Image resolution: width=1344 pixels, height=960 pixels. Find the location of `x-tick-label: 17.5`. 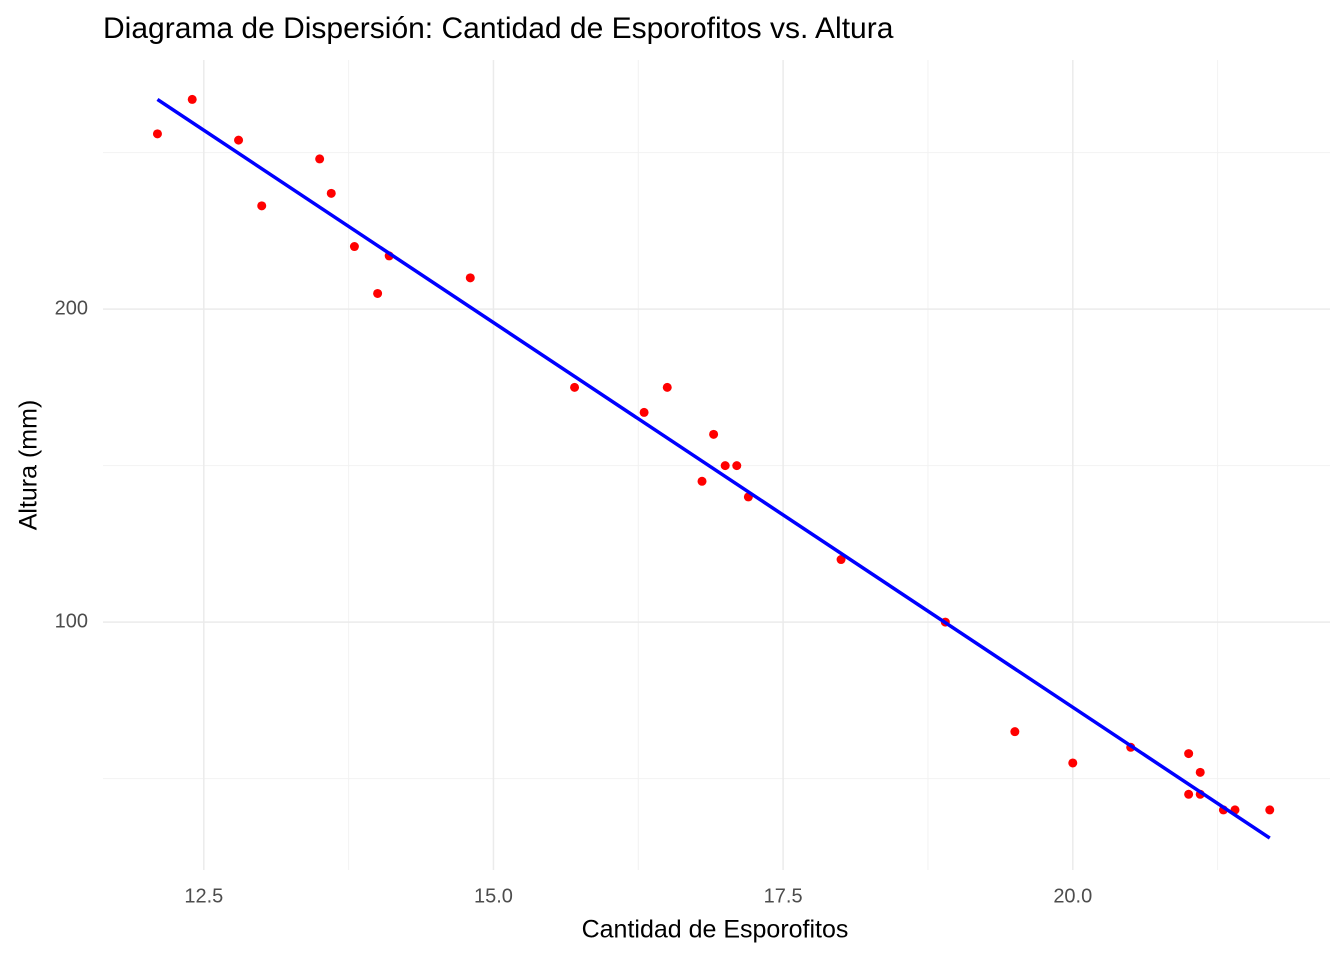

x-tick-label: 17.5 is located at coordinates (783, 896).